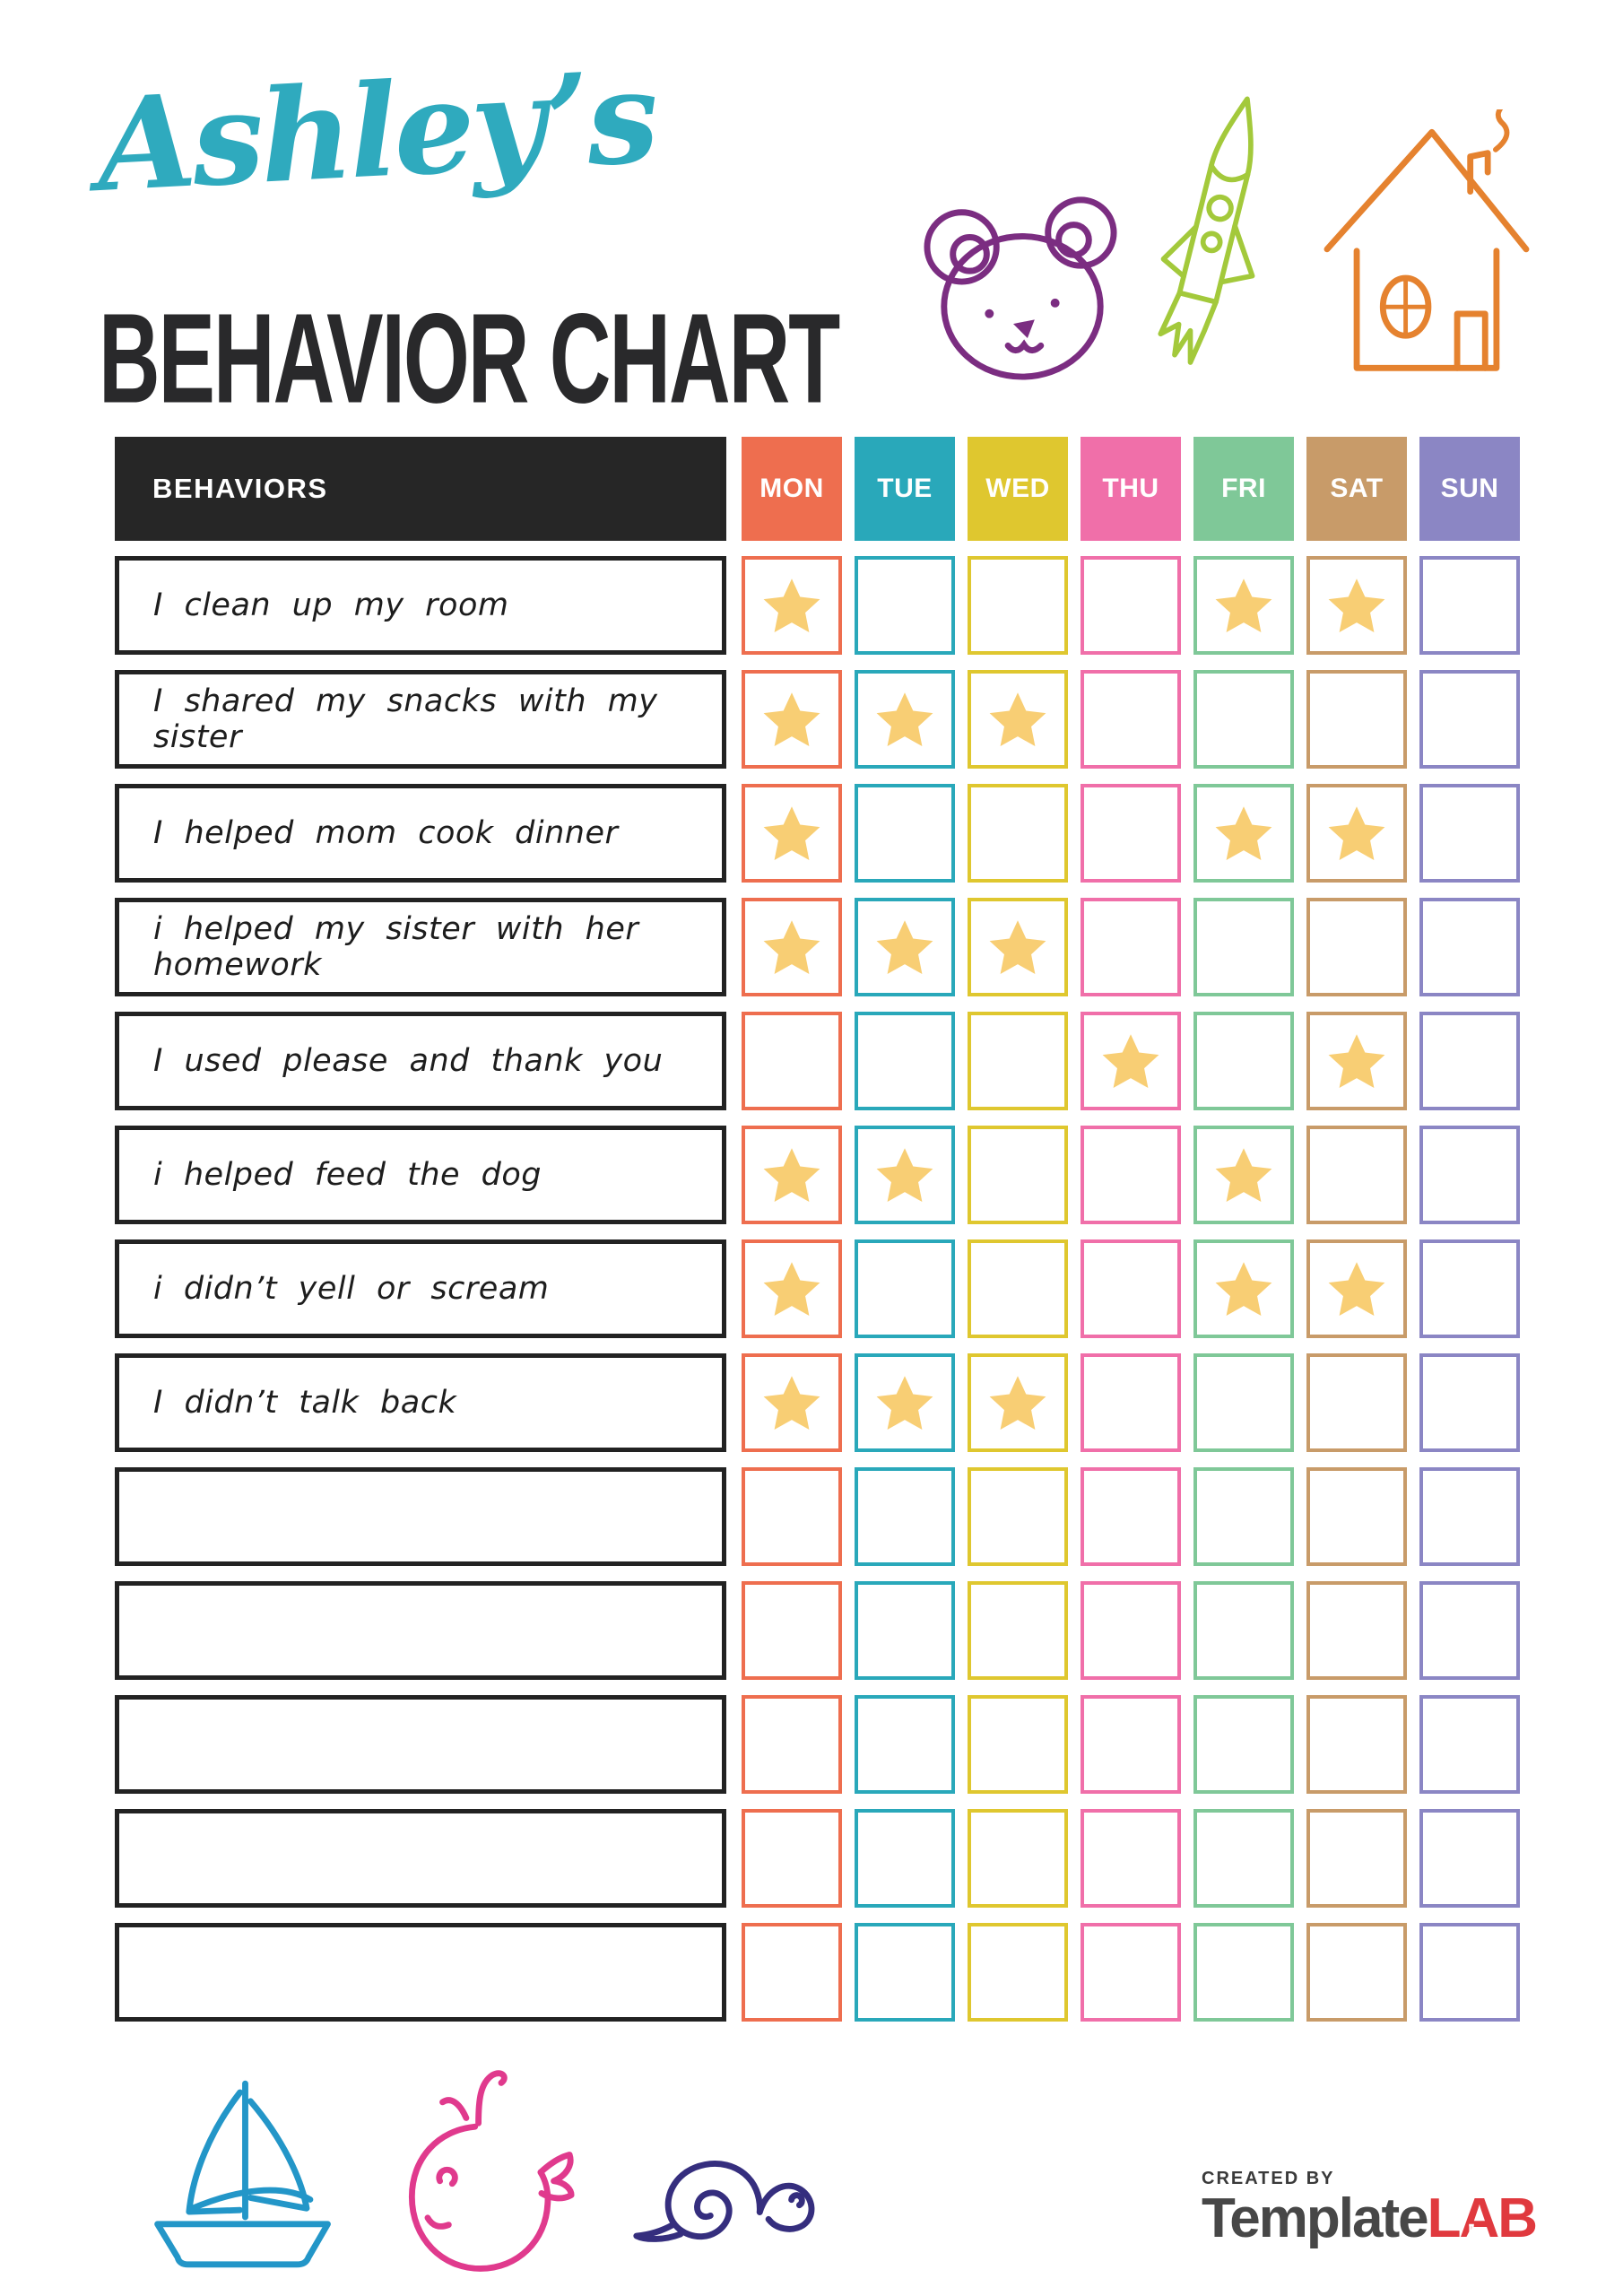 The image size is (1623, 2296). I want to click on behavior-label: I helped mom cook dinner, so click(420, 833).